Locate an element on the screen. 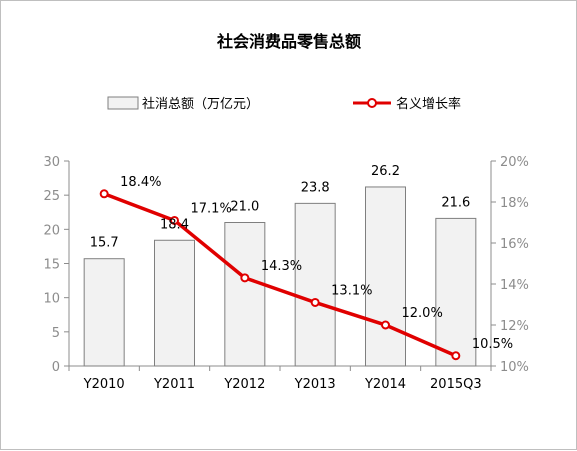 The image size is (577, 451). legend-bar-swatch is located at coordinates (123, 103).